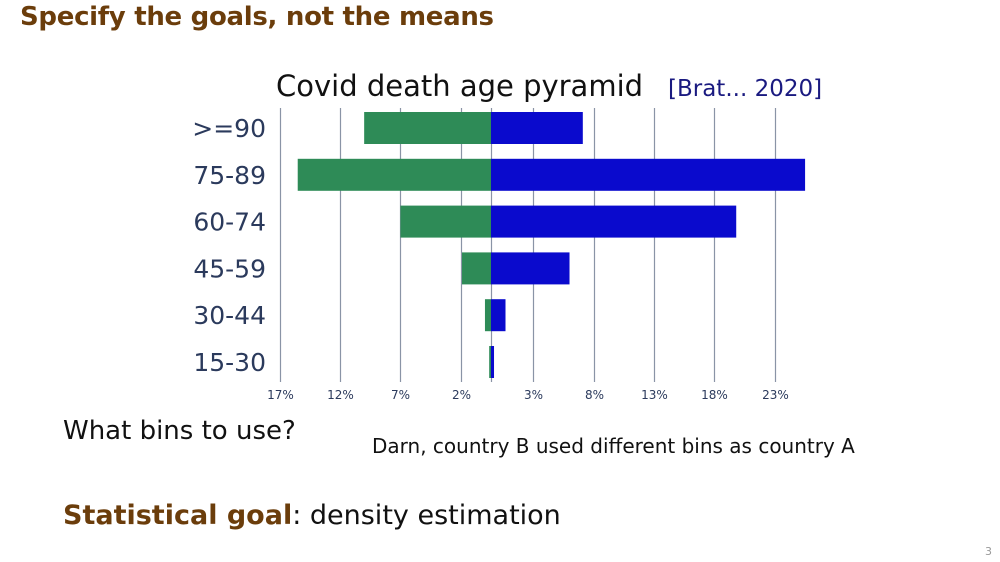 This screenshot has height=562, width=1000. I want to click on y-tick-label: 30-44, so click(229, 315).